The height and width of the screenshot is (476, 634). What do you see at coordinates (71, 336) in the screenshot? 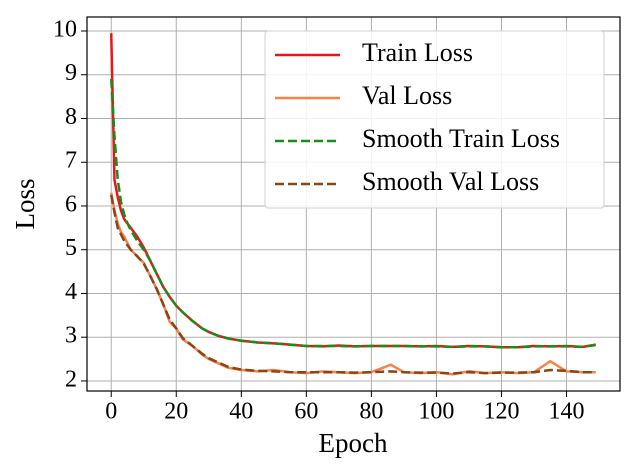
I see `y-tick-label: 3` at bounding box center [71, 336].